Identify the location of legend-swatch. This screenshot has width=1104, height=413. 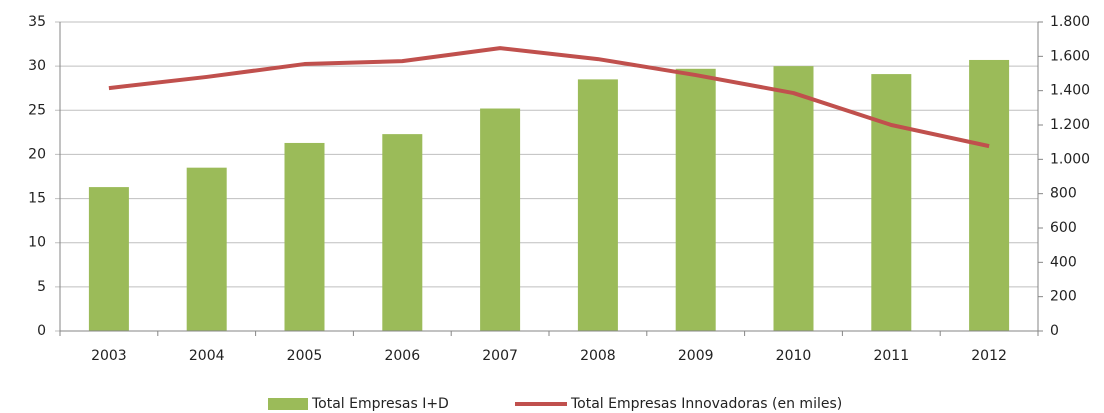
(288, 404).